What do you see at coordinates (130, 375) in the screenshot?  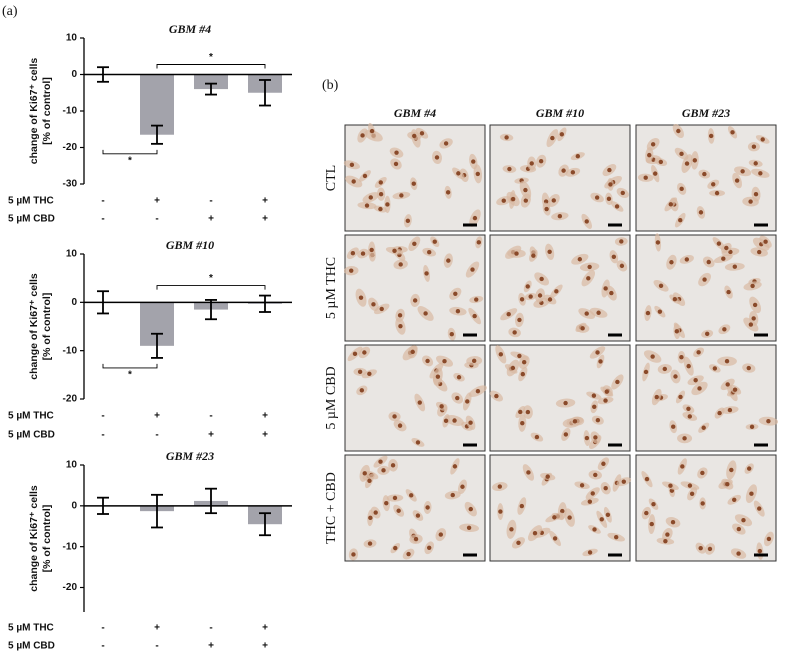 I see `significance-label: *` at bounding box center [130, 375].